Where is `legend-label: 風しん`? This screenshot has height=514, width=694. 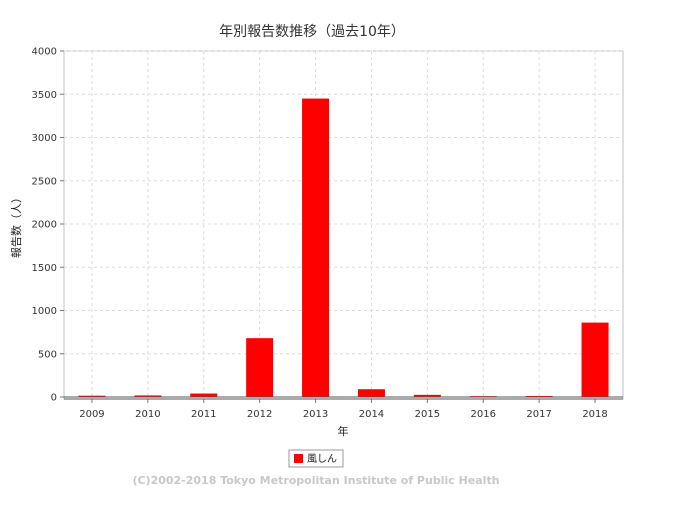 legend-label: 風しん is located at coordinates (322, 459).